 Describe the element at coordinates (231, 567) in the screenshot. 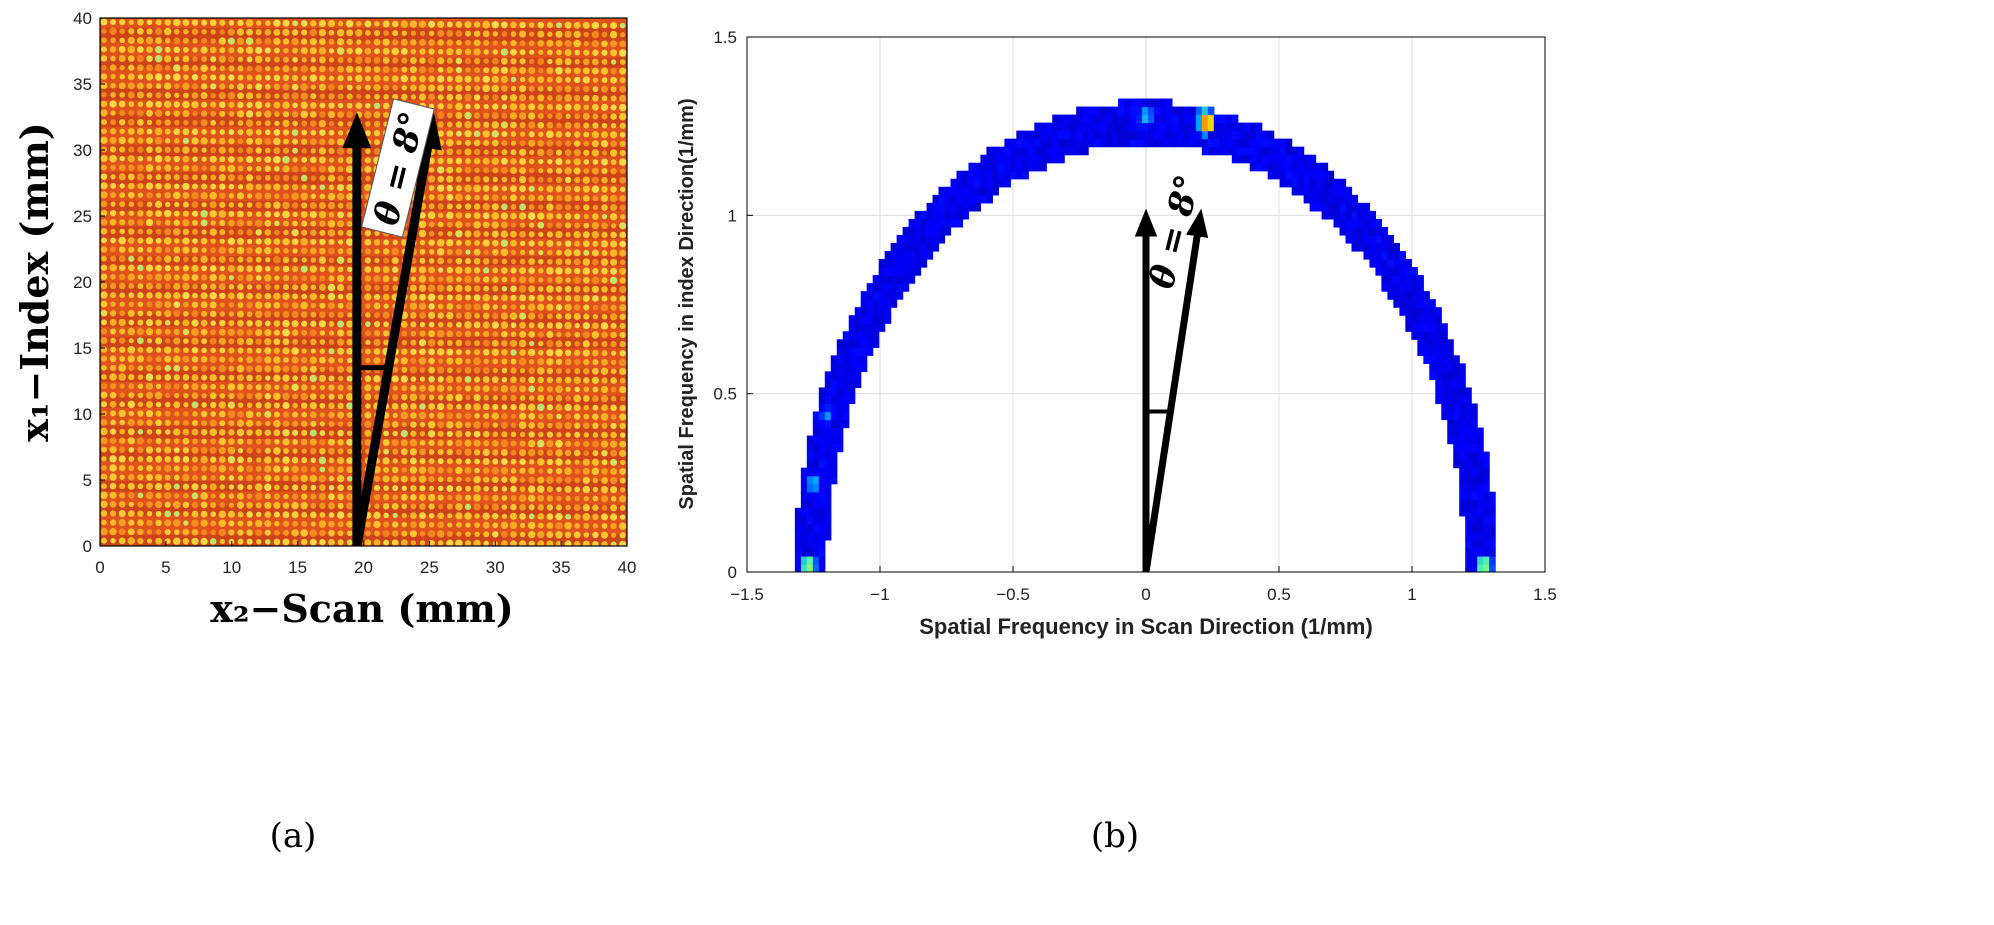

I see `a-x-tick-label: 10` at that location.